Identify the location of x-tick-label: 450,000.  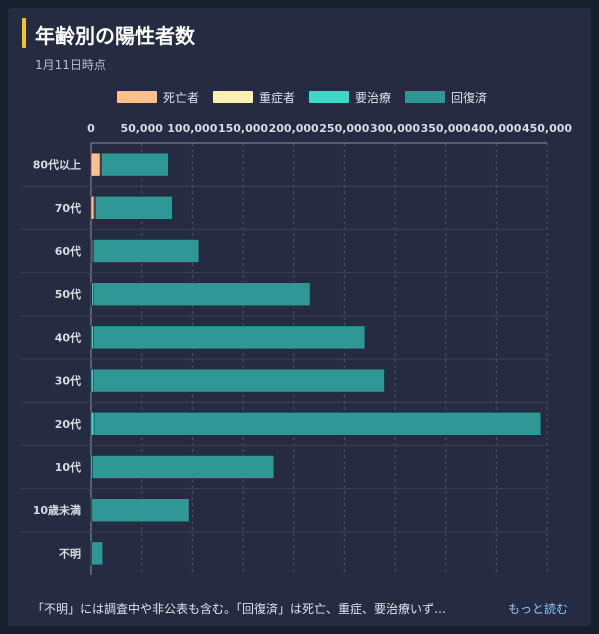
(547, 128).